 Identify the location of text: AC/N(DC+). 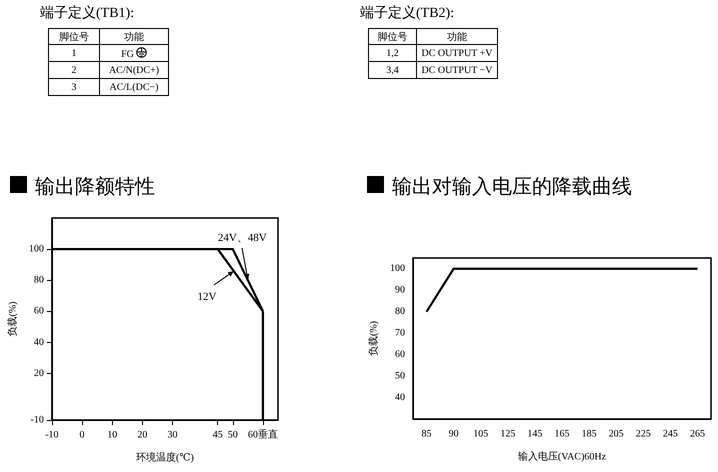
(134, 70).